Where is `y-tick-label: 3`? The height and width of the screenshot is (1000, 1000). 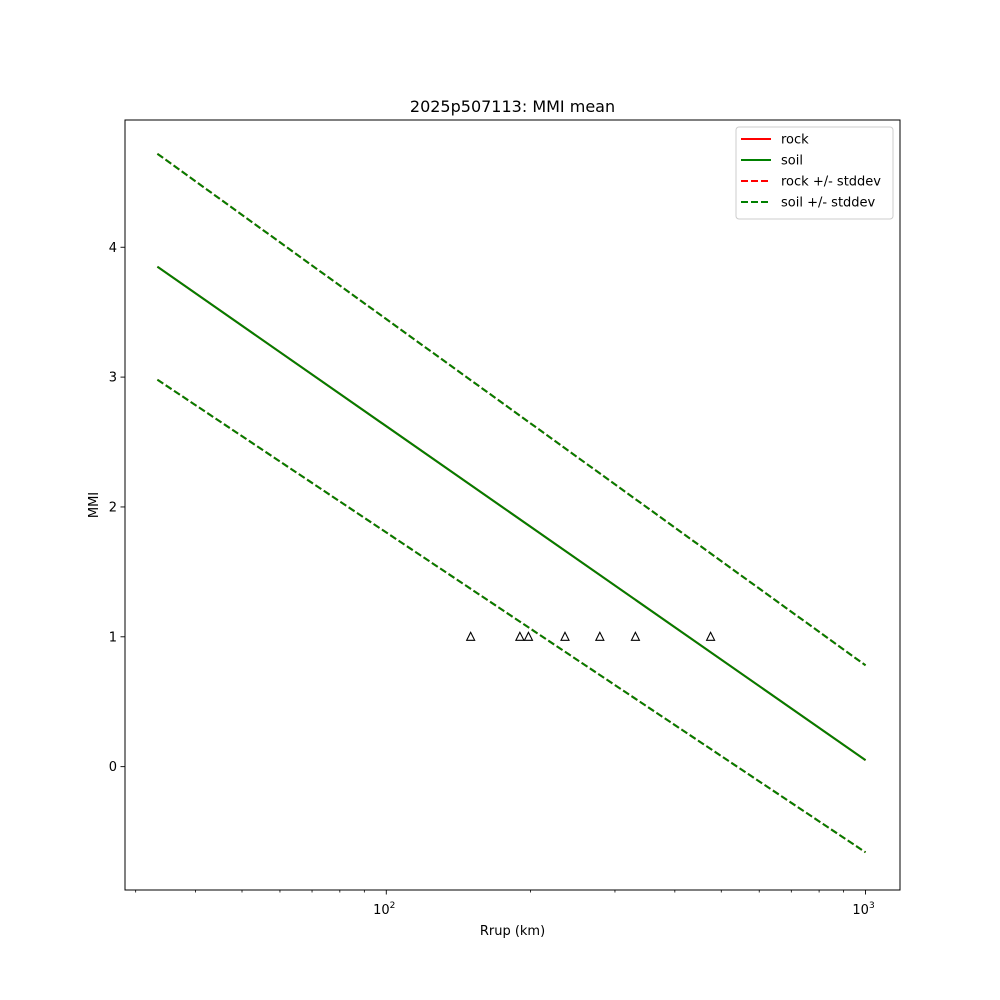 y-tick-label: 3 is located at coordinates (113, 378).